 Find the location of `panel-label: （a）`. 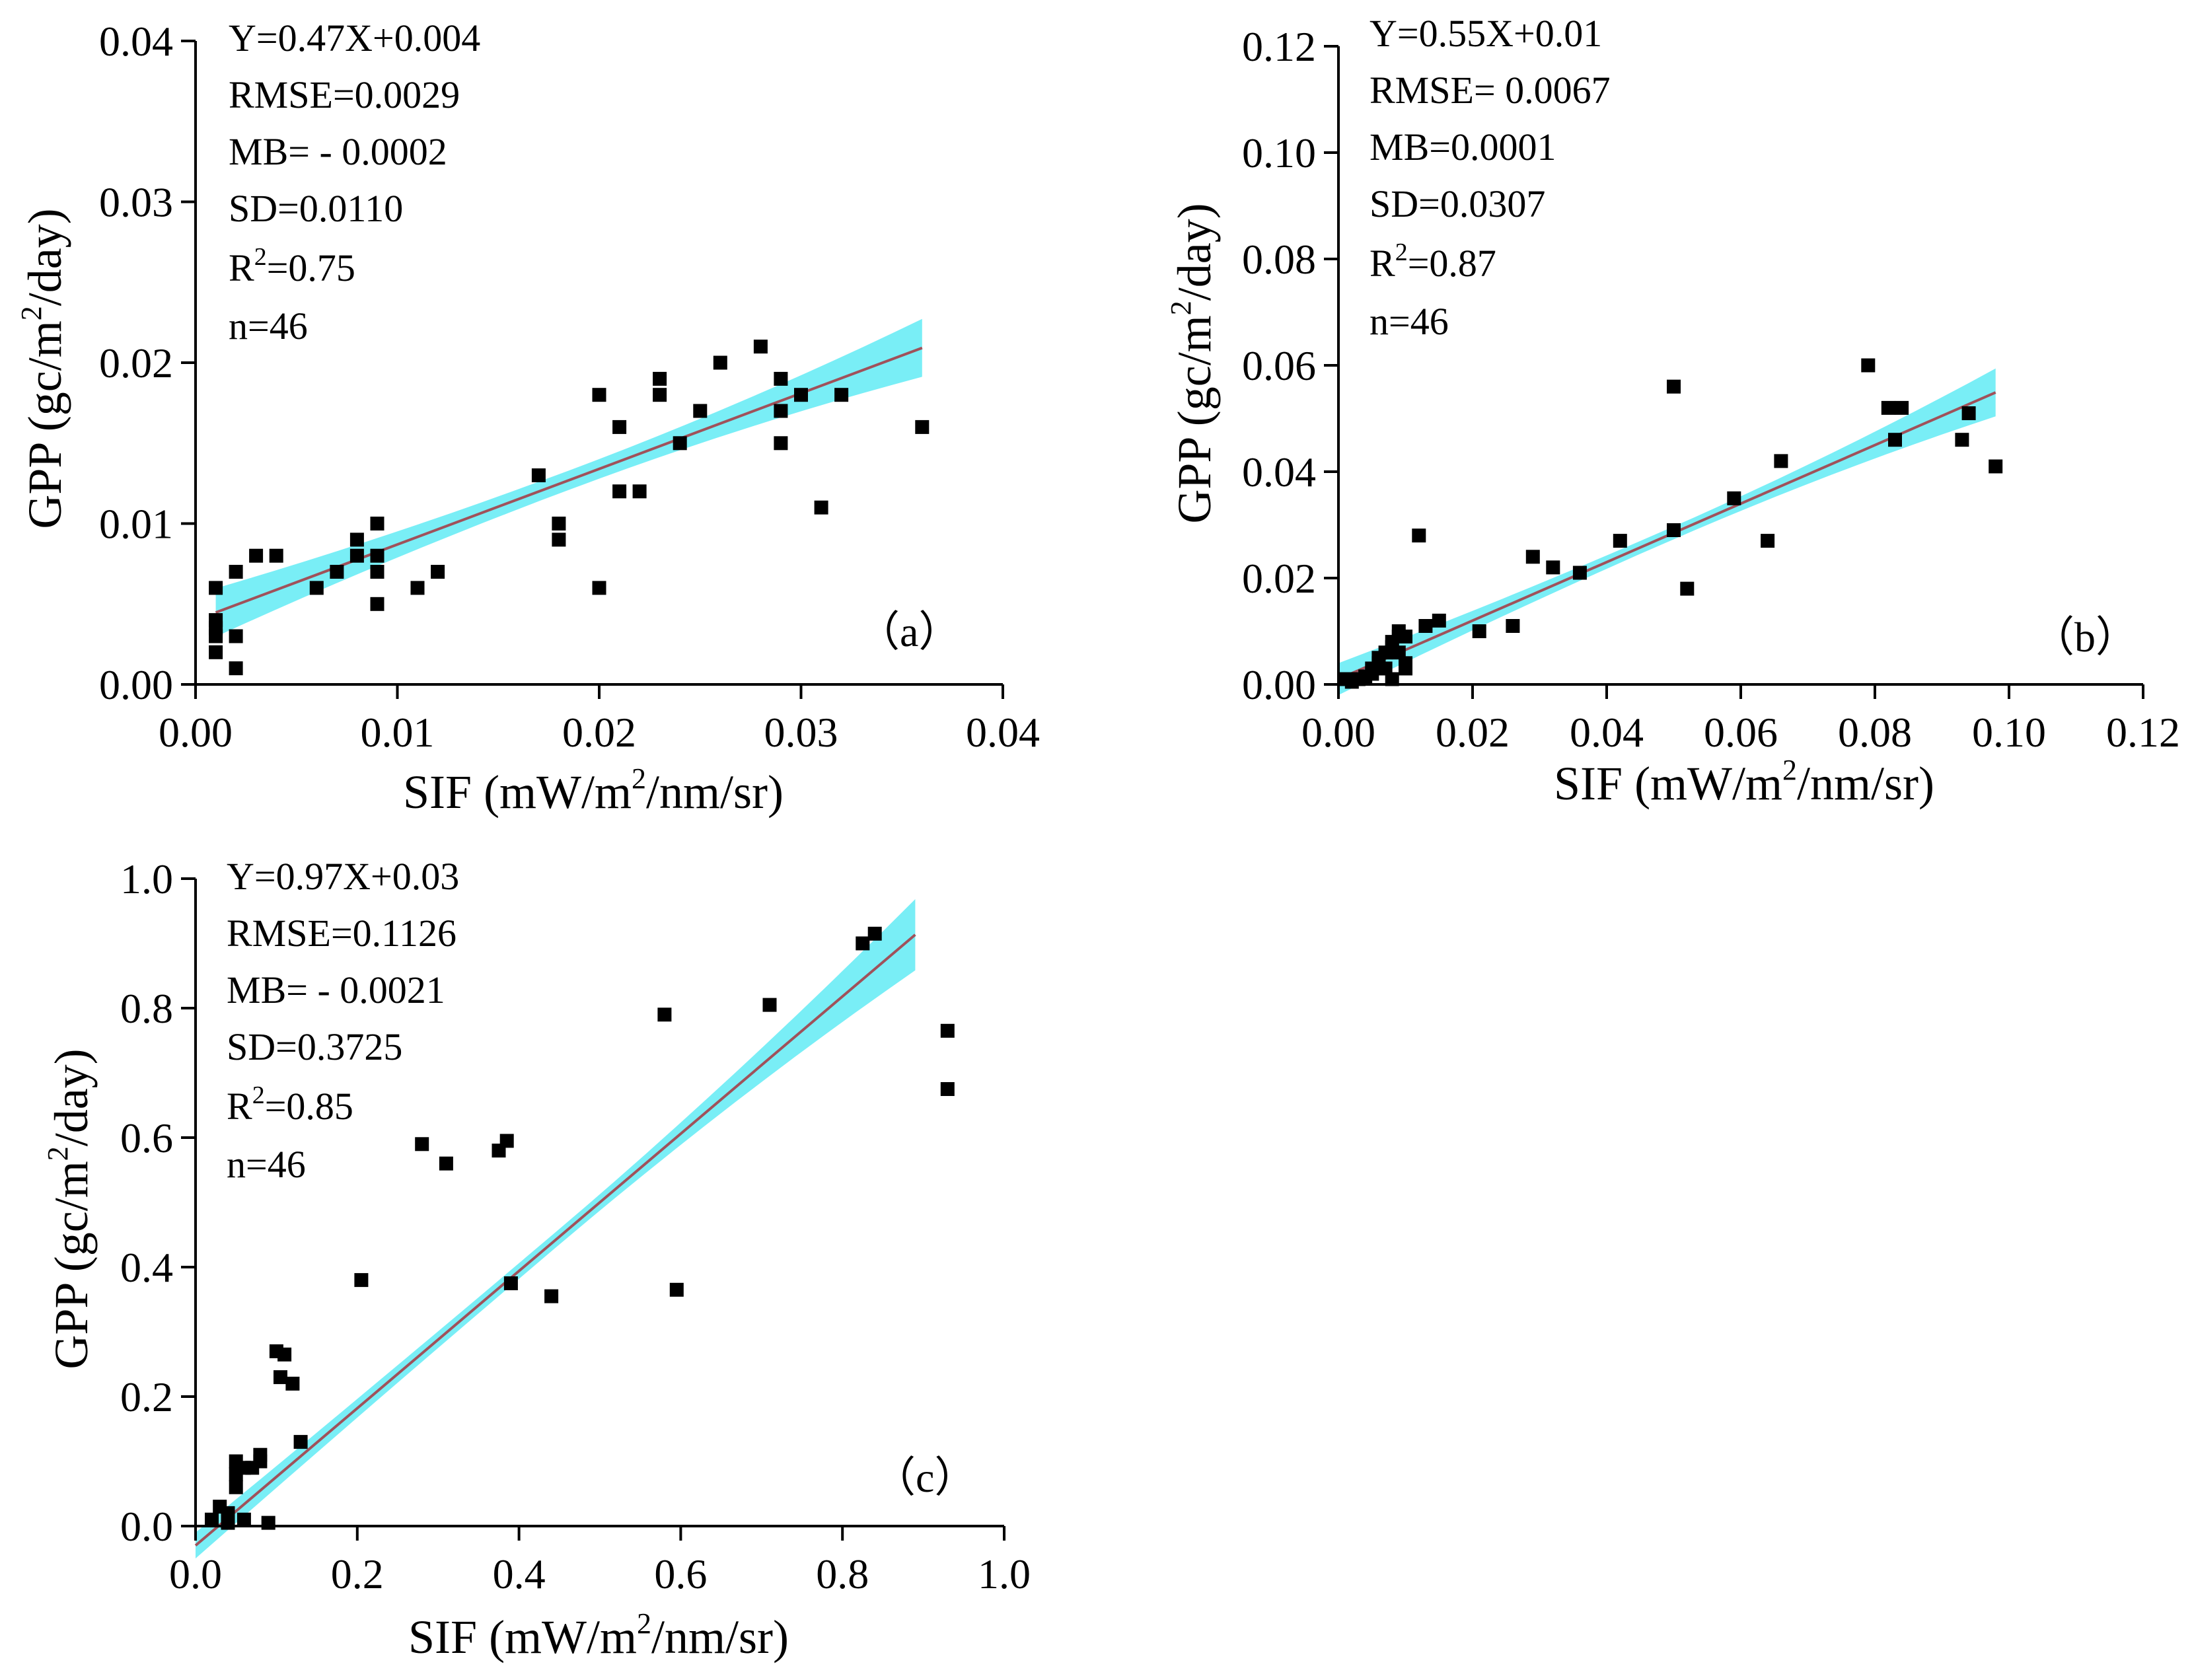

panel-label: （a） is located at coordinates (909, 631).